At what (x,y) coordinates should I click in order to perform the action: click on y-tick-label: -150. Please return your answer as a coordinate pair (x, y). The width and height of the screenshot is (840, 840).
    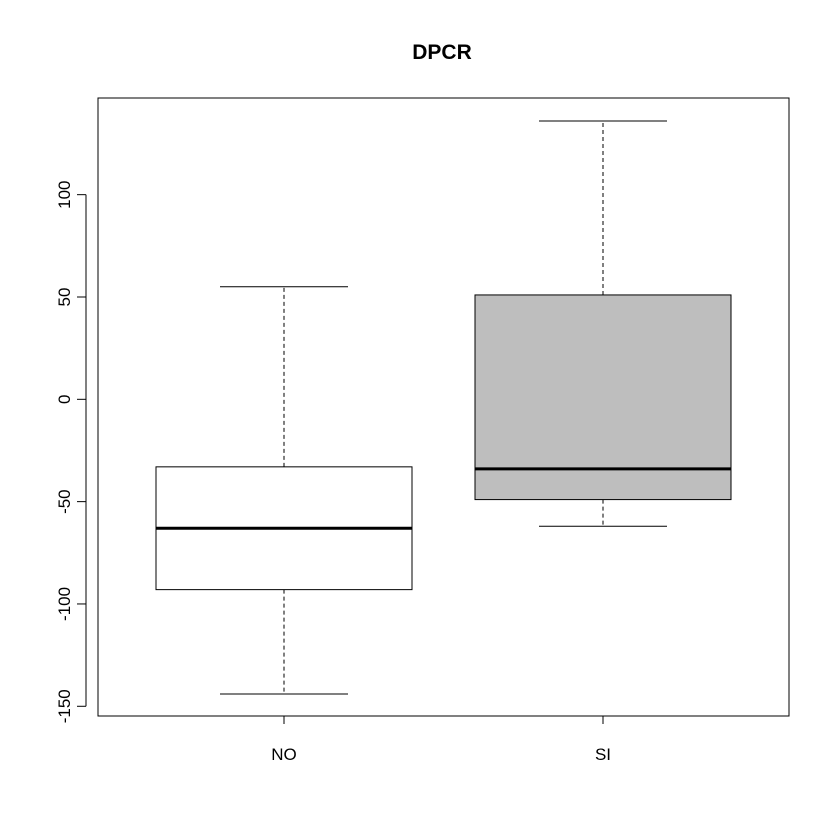
    Looking at the image, I should click on (64, 706).